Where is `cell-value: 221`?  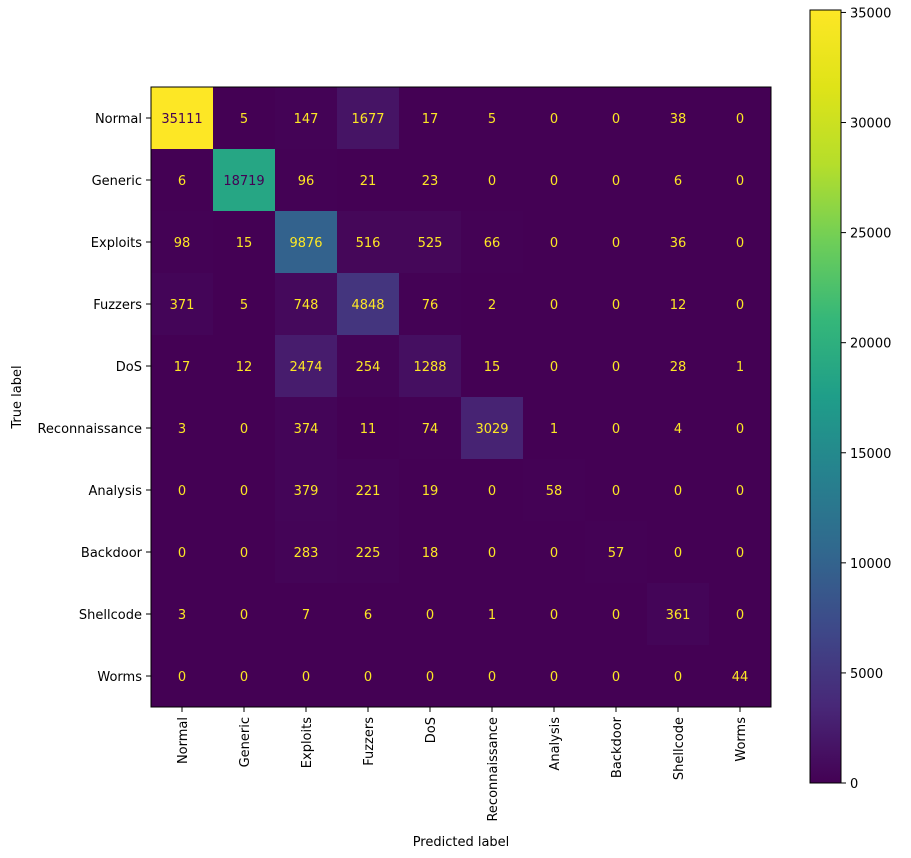 cell-value: 221 is located at coordinates (368, 491).